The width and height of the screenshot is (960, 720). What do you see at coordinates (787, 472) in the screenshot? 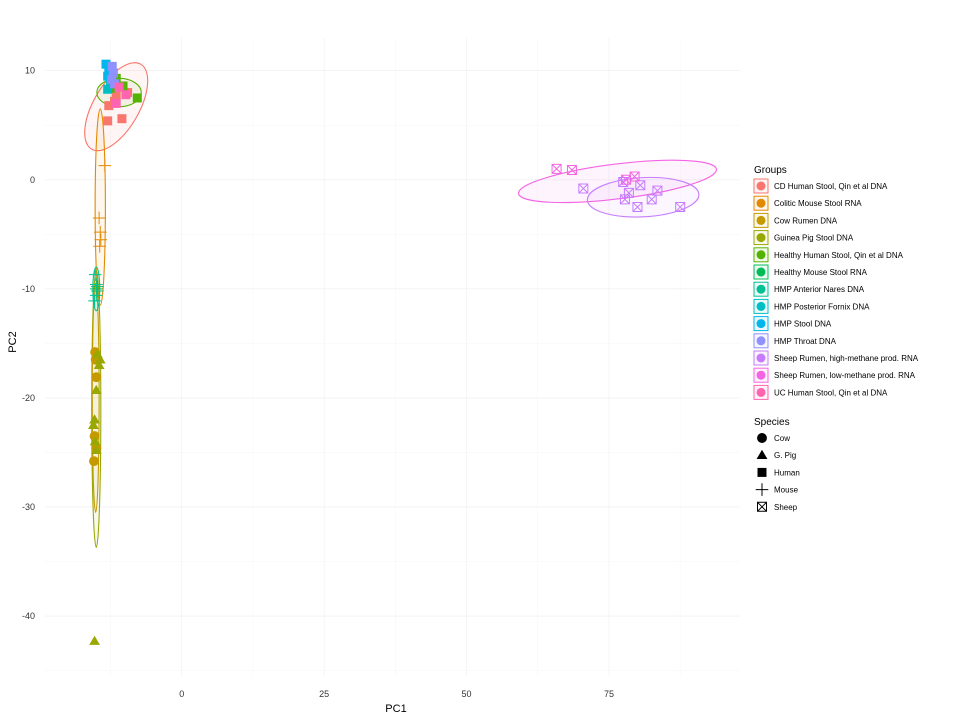
I see `legend-label: Human` at bounding box center [787, 472].